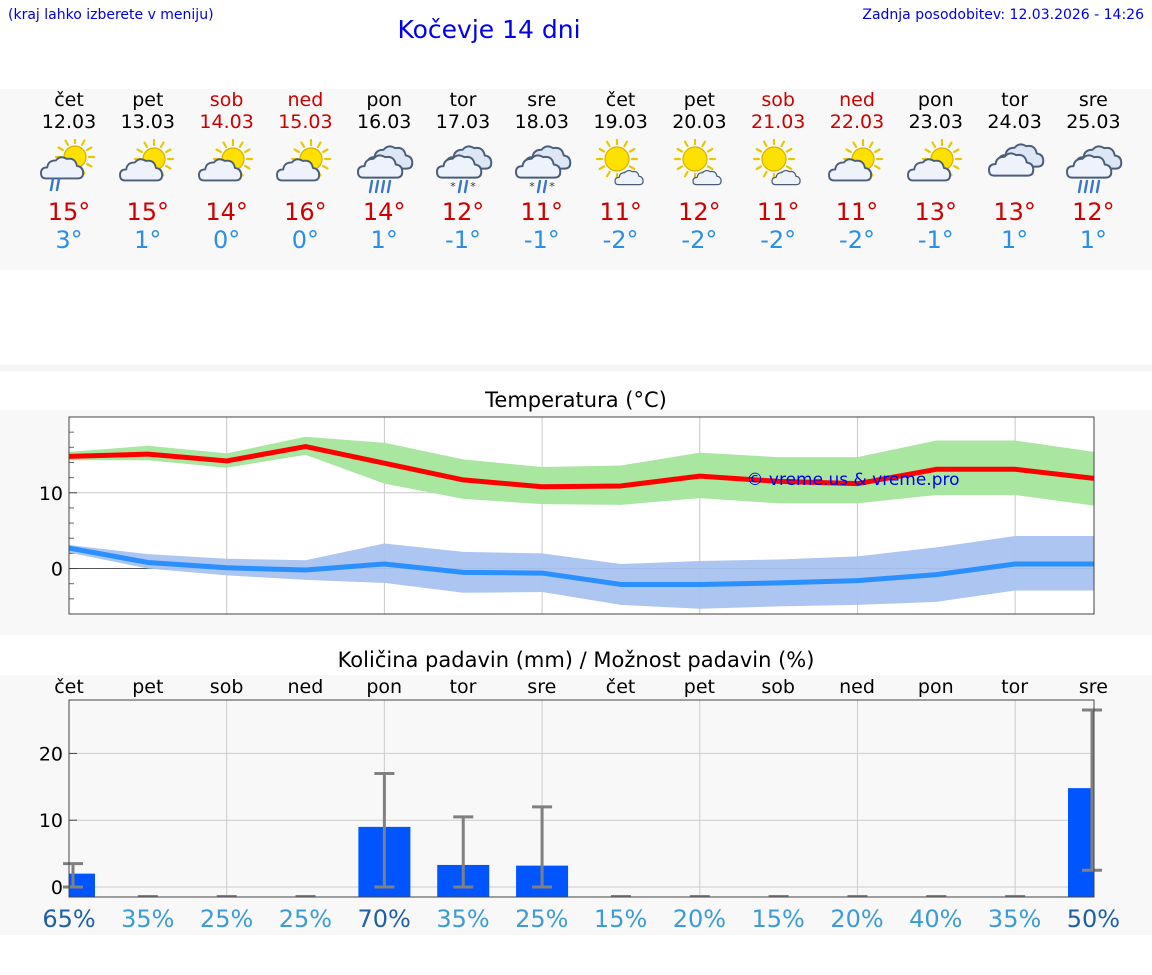 The width and height of the screenshot is (1152, 975). What do you see at coordinates (1093, 122) in the screenshot?
I see `day-date: 25.03` at bounding box center [1093, 122].